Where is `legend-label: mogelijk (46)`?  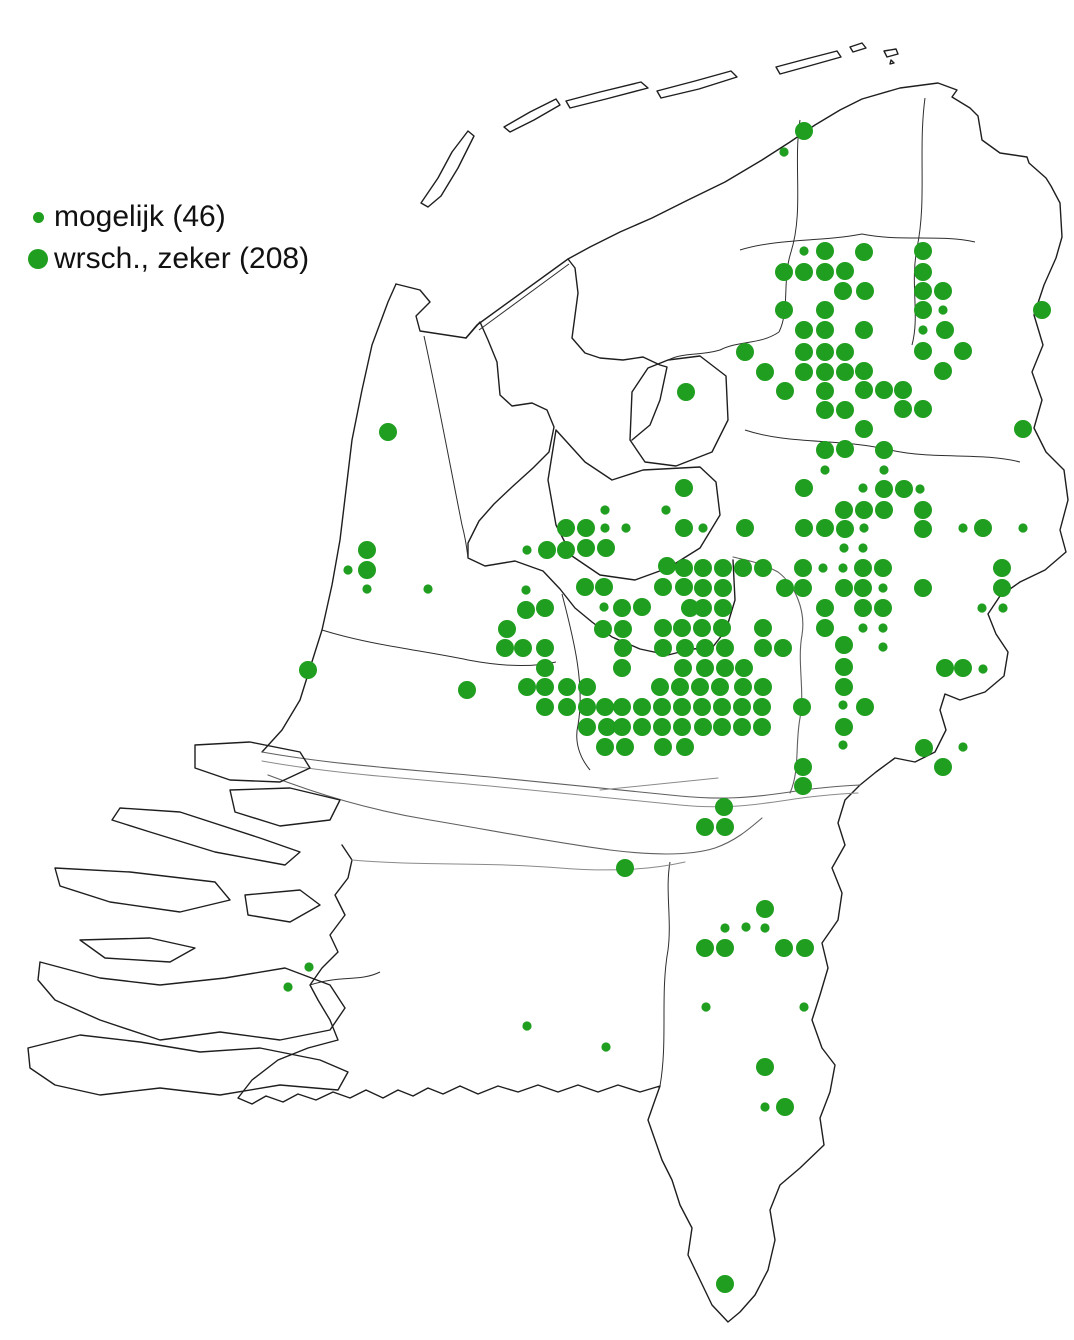 legend-label: mogelijk (46) is located at coordinates (140, 216).